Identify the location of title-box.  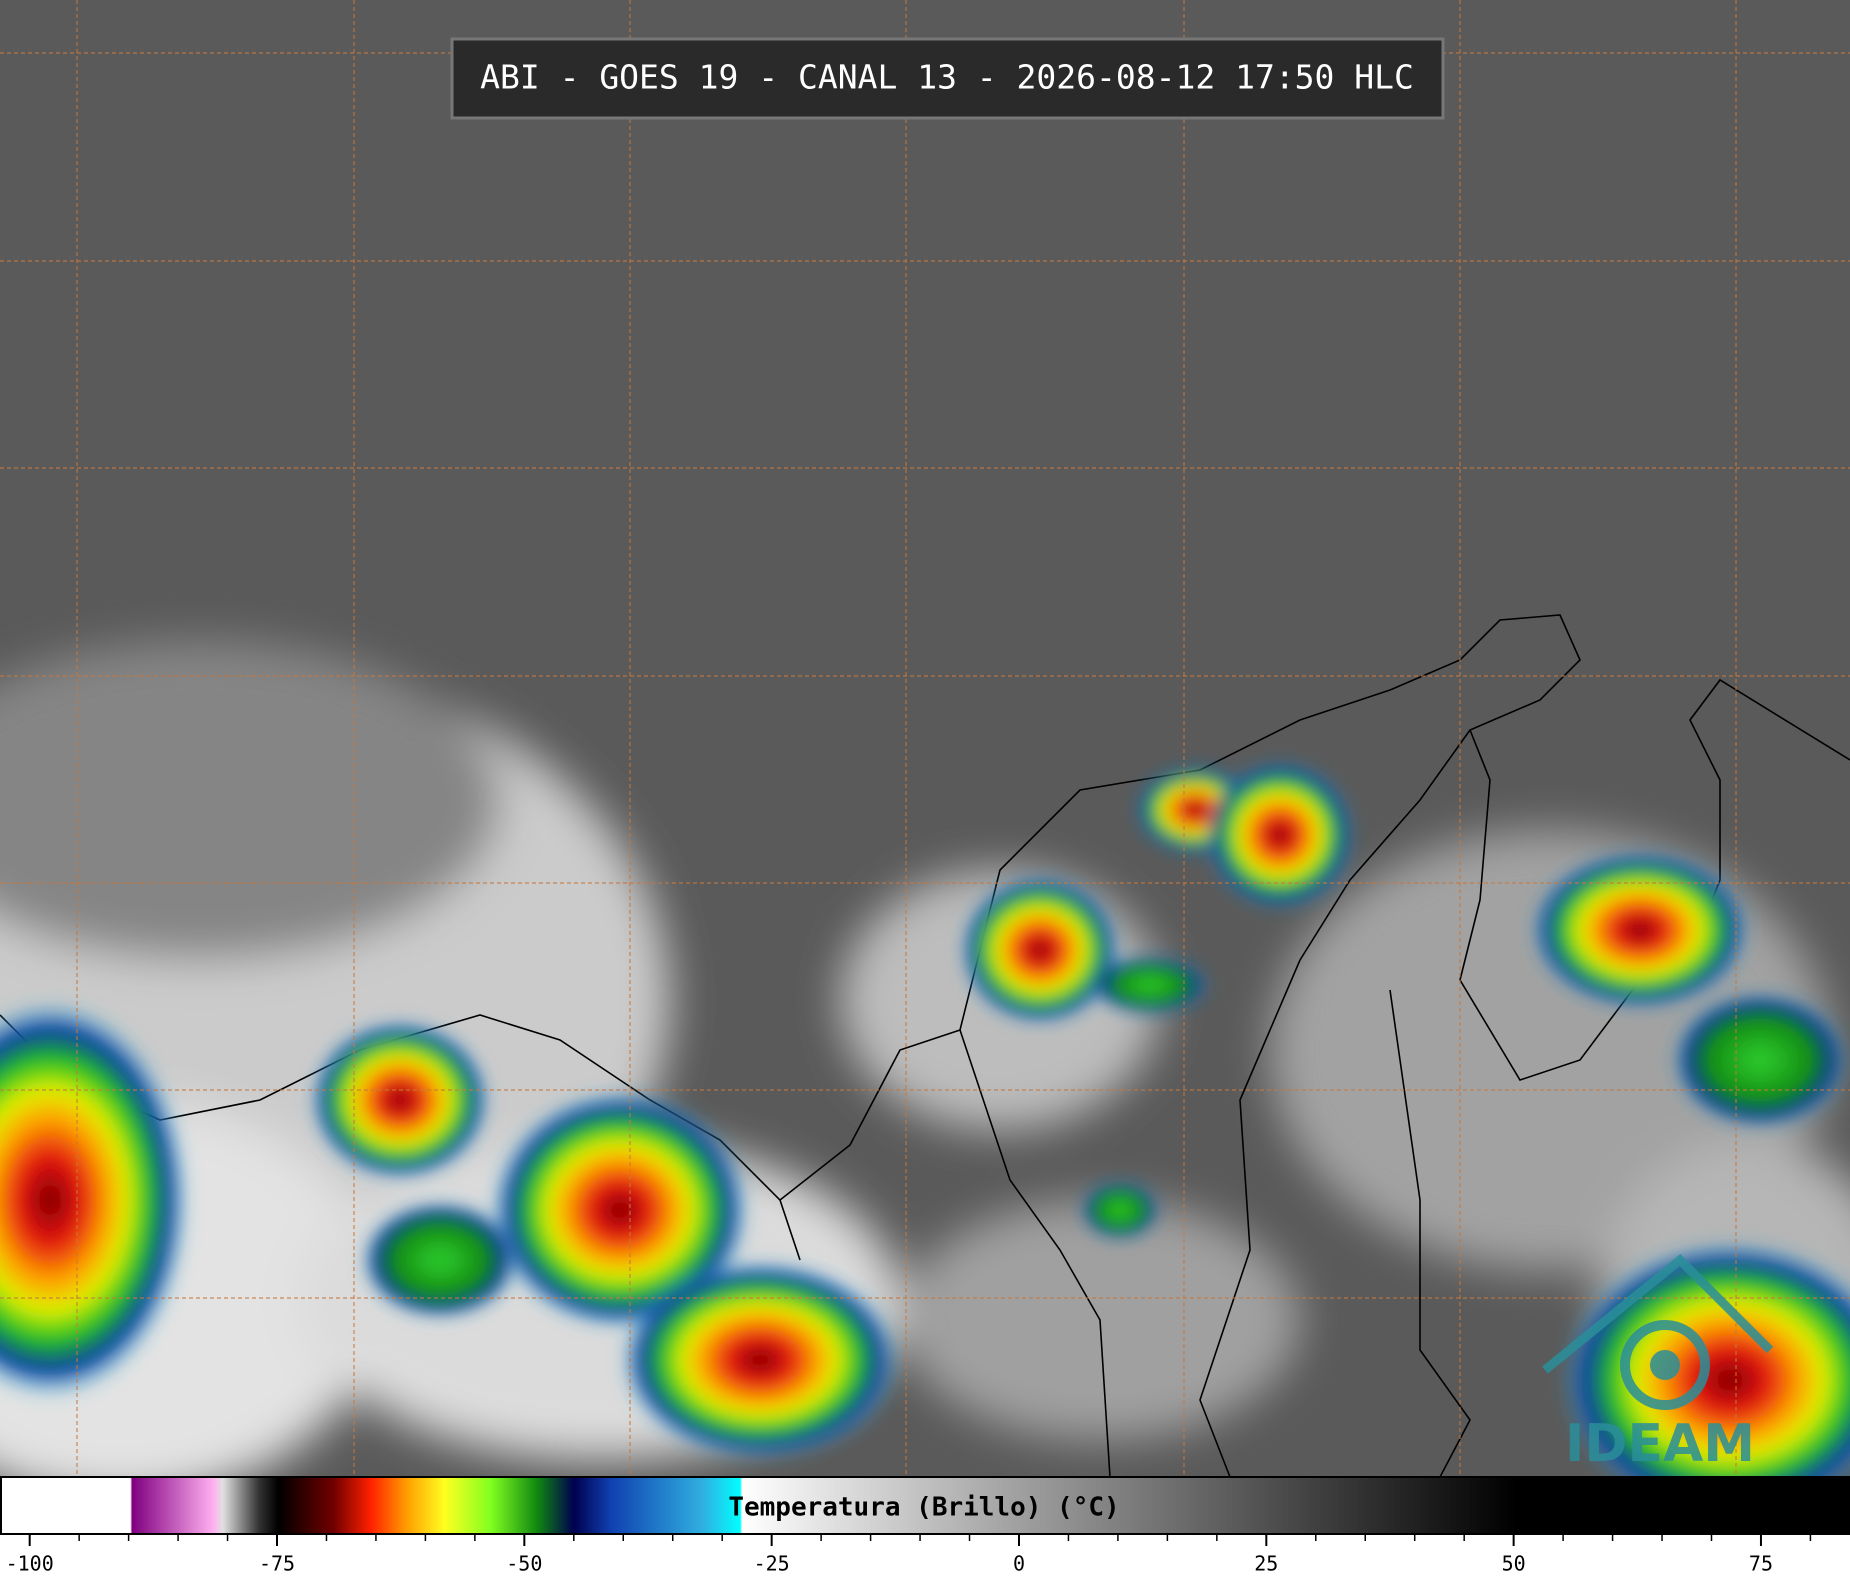
(947, 78).